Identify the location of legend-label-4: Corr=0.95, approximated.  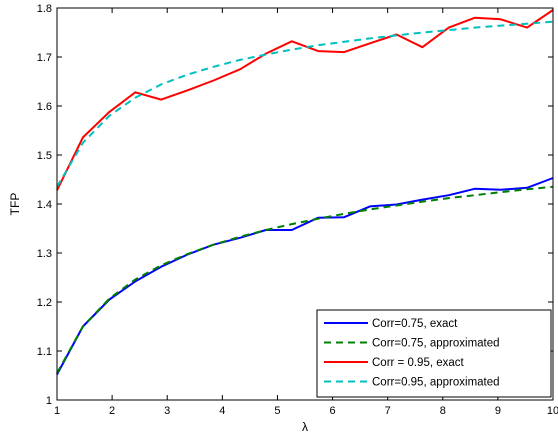
(436, 383).